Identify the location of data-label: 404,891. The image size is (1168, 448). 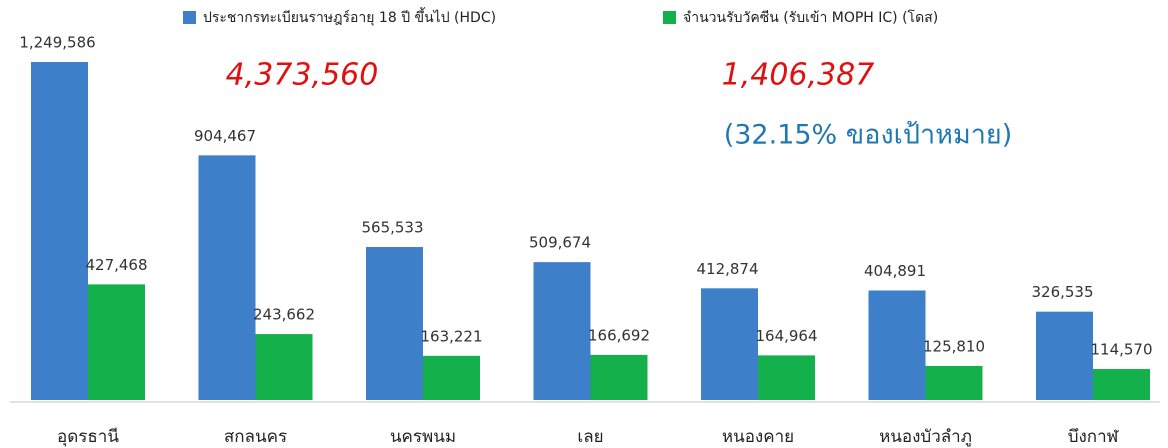
(895, 271).